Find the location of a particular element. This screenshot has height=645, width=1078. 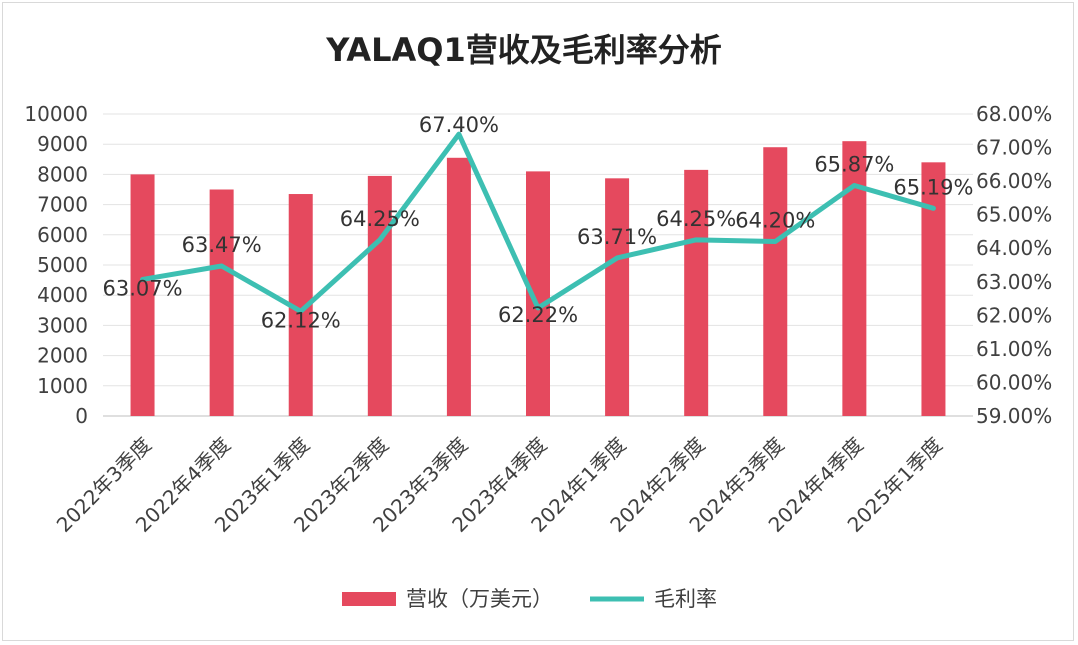

left-tick-label: 10000 is located at coordinates (56, 114).